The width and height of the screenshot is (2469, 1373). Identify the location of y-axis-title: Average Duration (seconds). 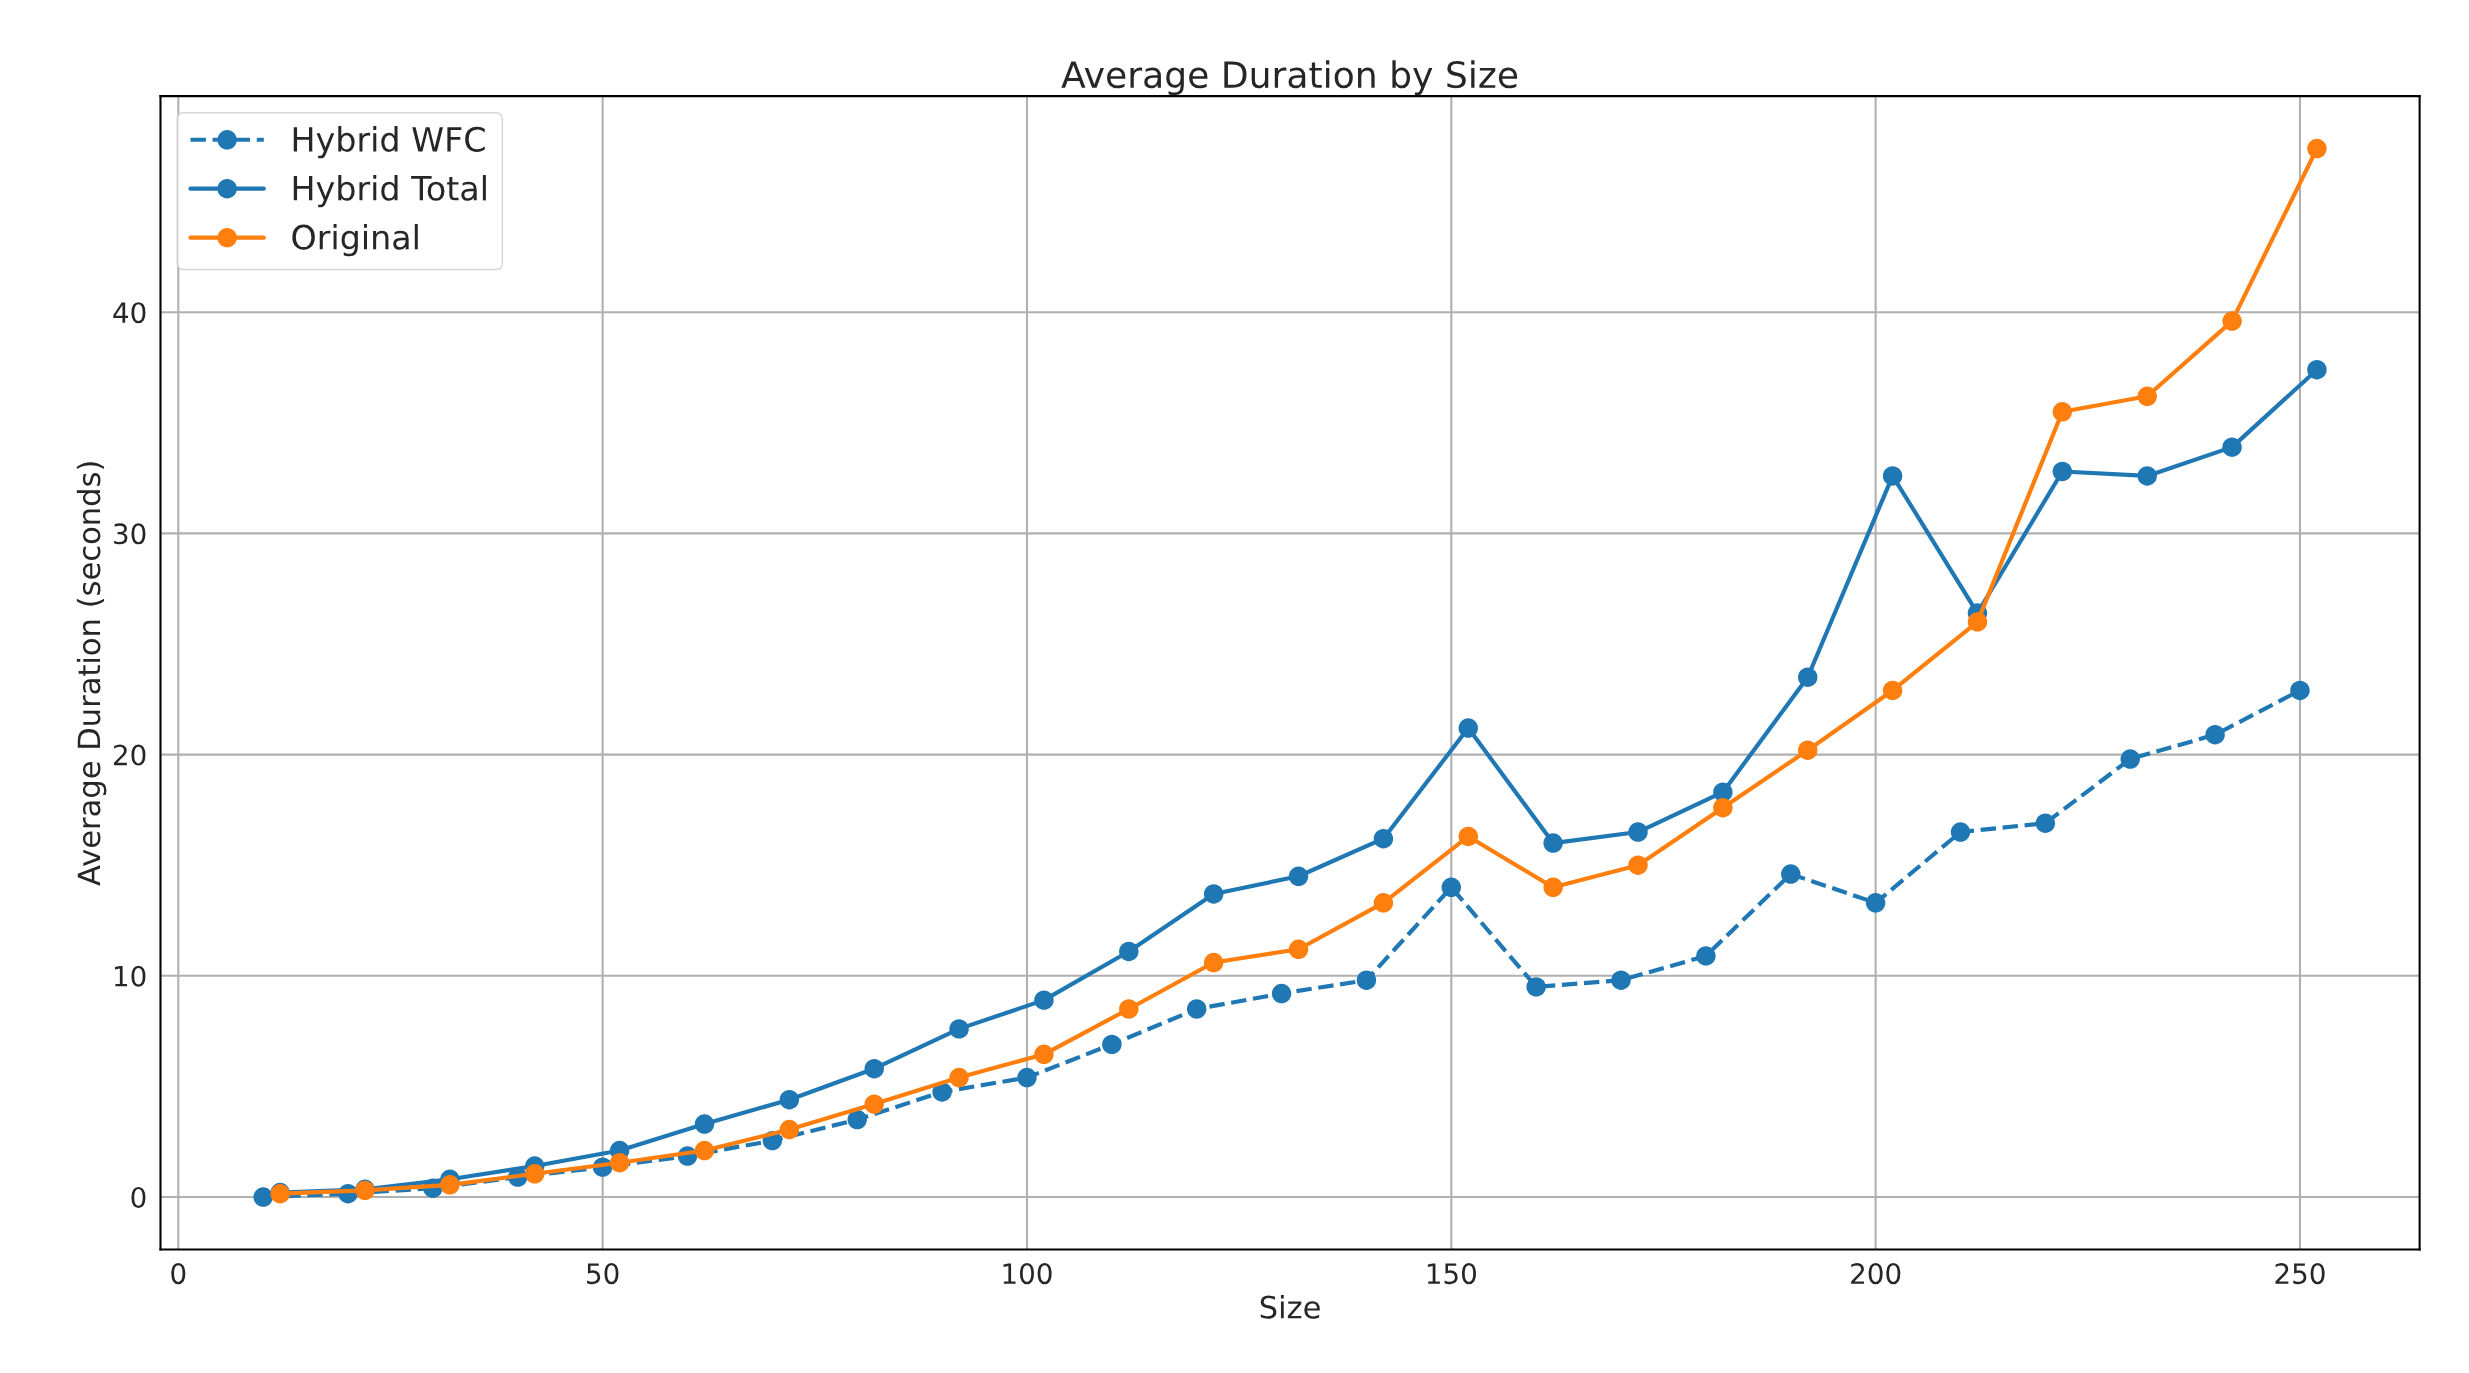
(91, 674).